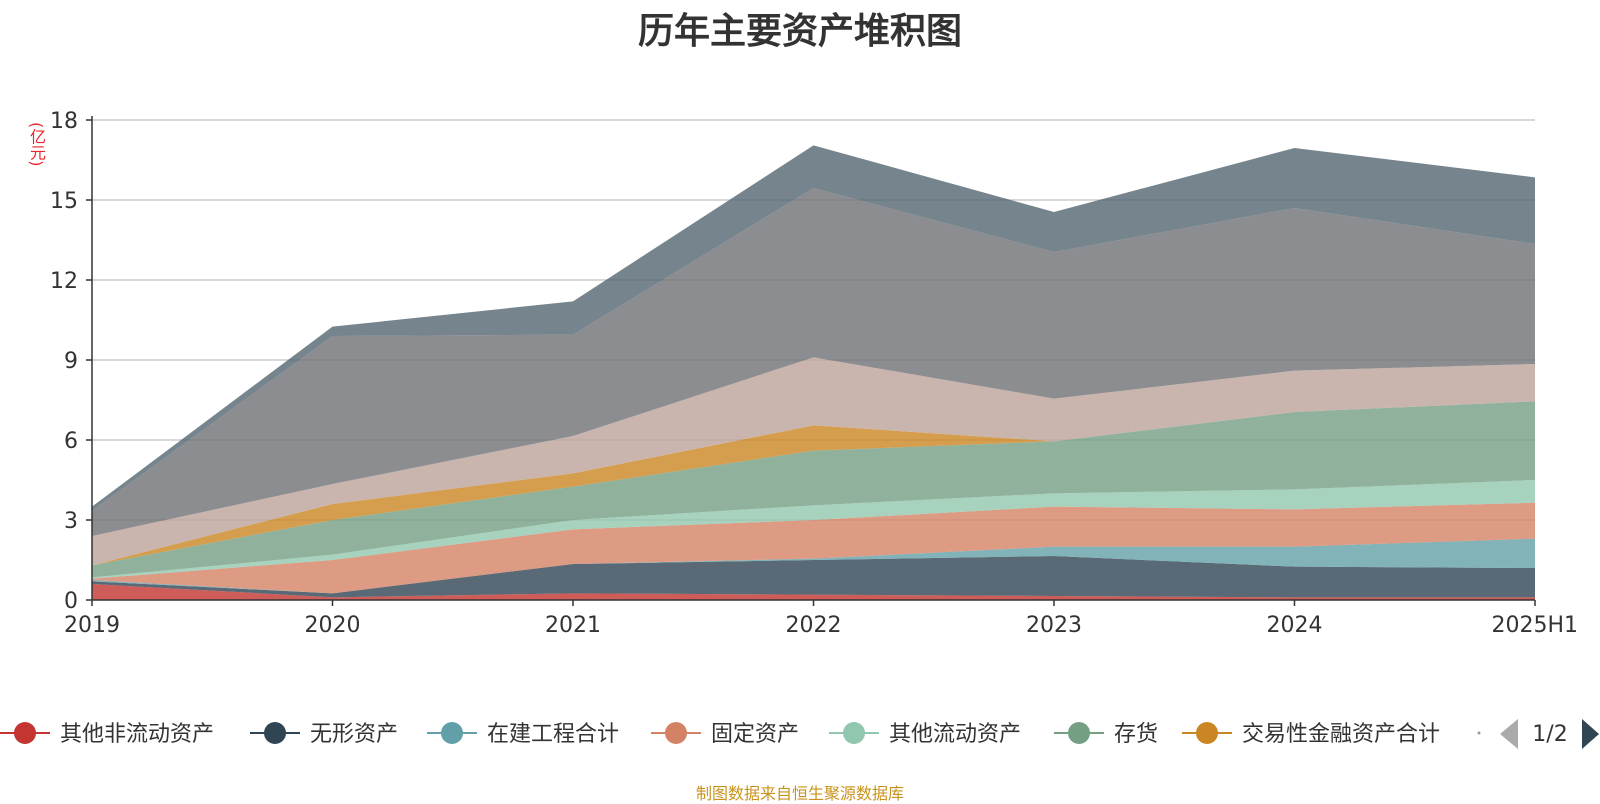  Describe the element at coordinates (333, 625) in the screenshot. I see `x-tick-label: 2020` at that location.